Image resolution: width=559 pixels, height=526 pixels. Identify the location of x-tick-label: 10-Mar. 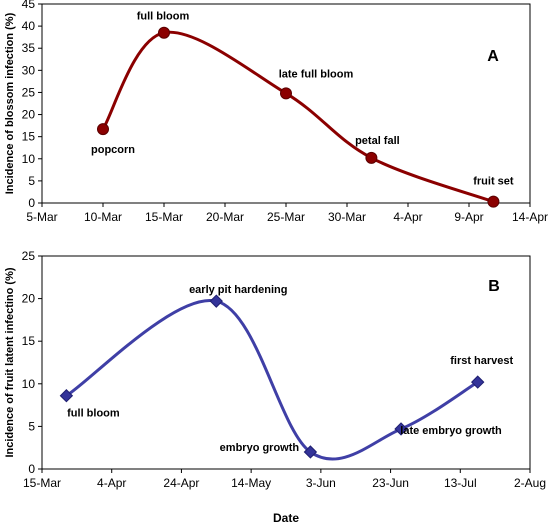
(103, 217).